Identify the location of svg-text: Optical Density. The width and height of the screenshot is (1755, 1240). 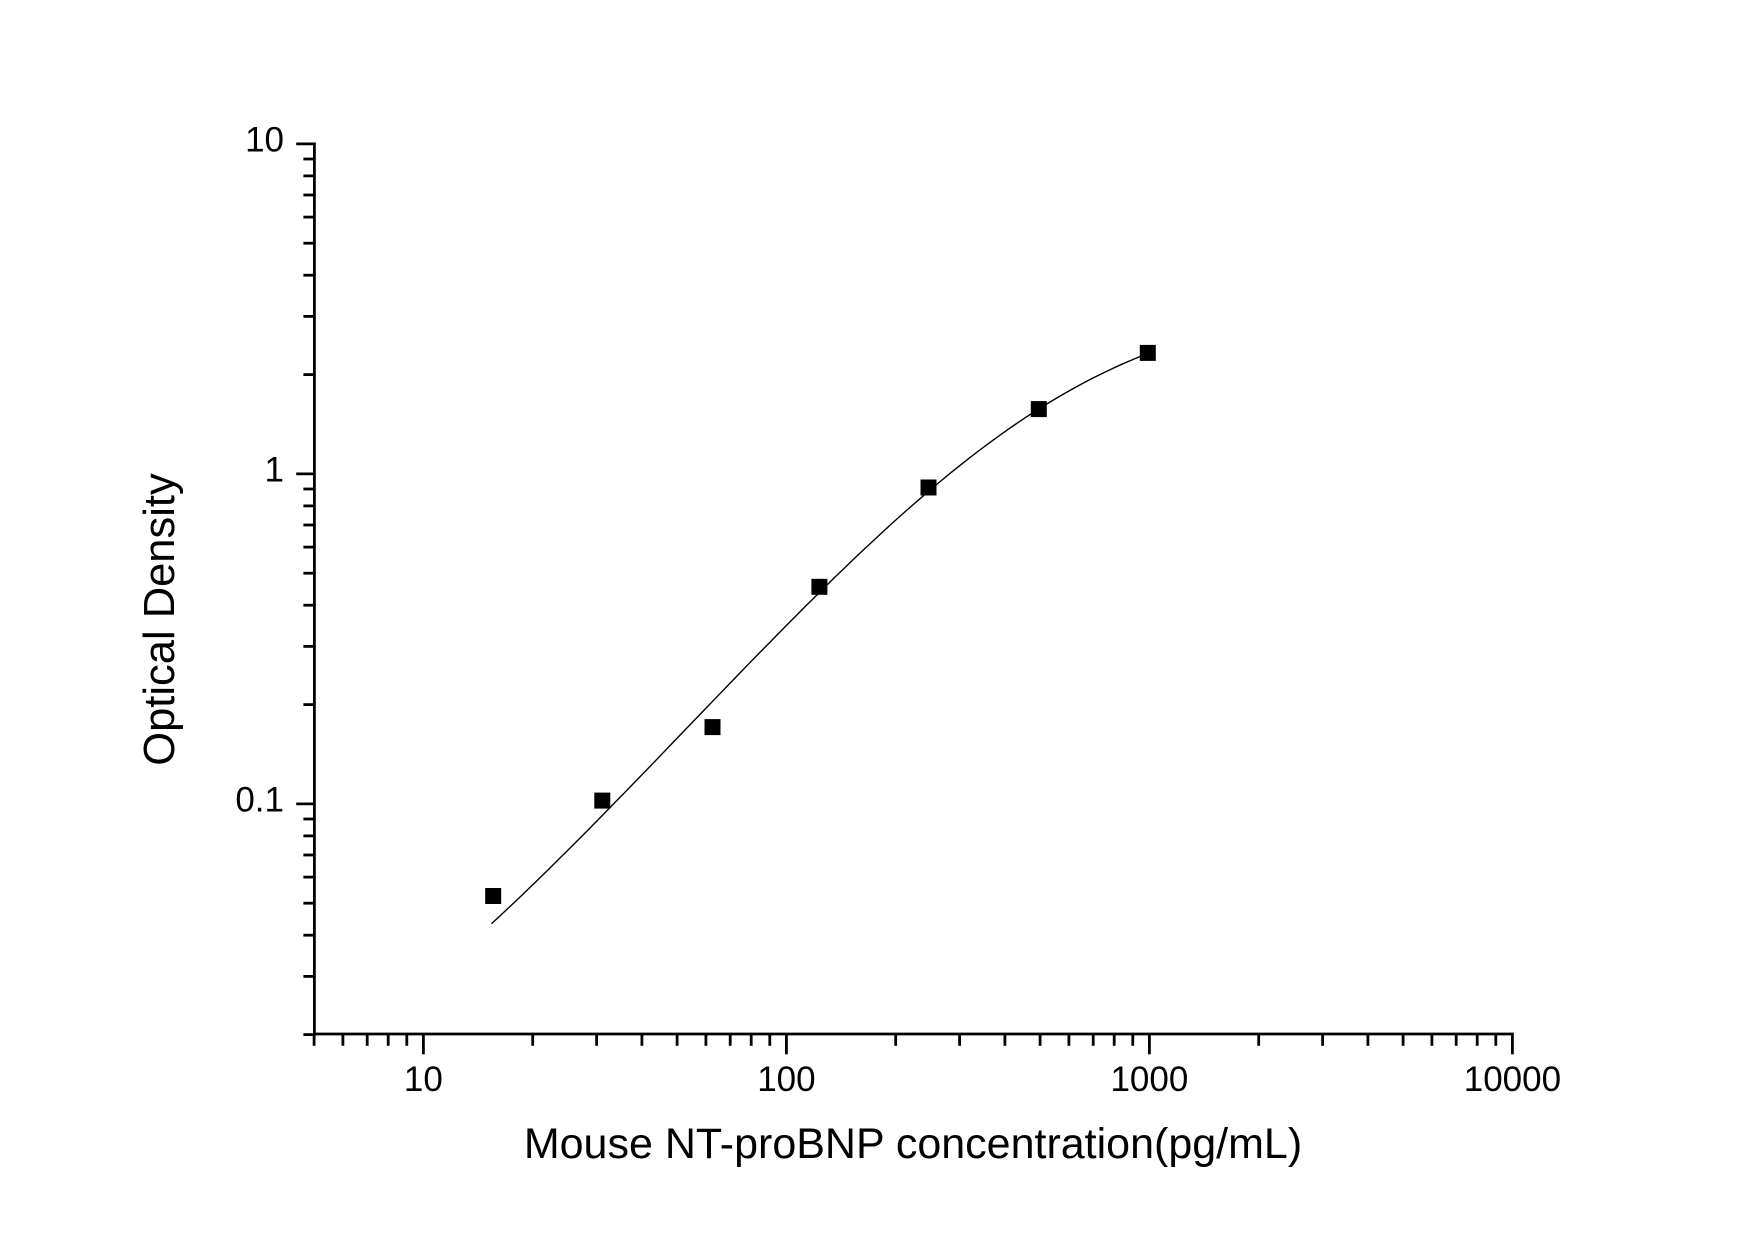
(160, 619).